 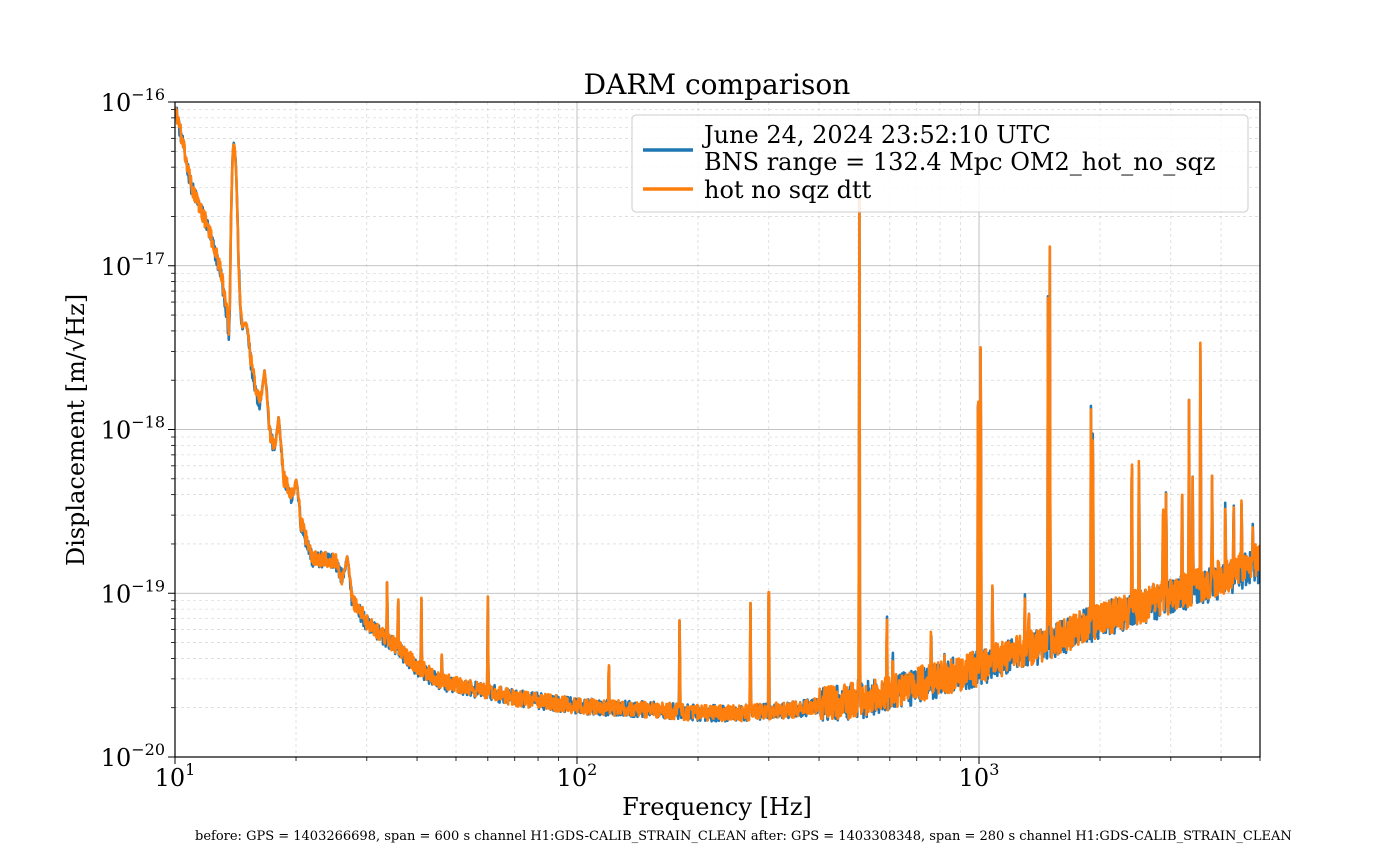 What do you see at coordinates (788, 190) in the screenshot?
I see `legend-label-series-2: hot no sqz dtt` at bounding box center [788, 190].